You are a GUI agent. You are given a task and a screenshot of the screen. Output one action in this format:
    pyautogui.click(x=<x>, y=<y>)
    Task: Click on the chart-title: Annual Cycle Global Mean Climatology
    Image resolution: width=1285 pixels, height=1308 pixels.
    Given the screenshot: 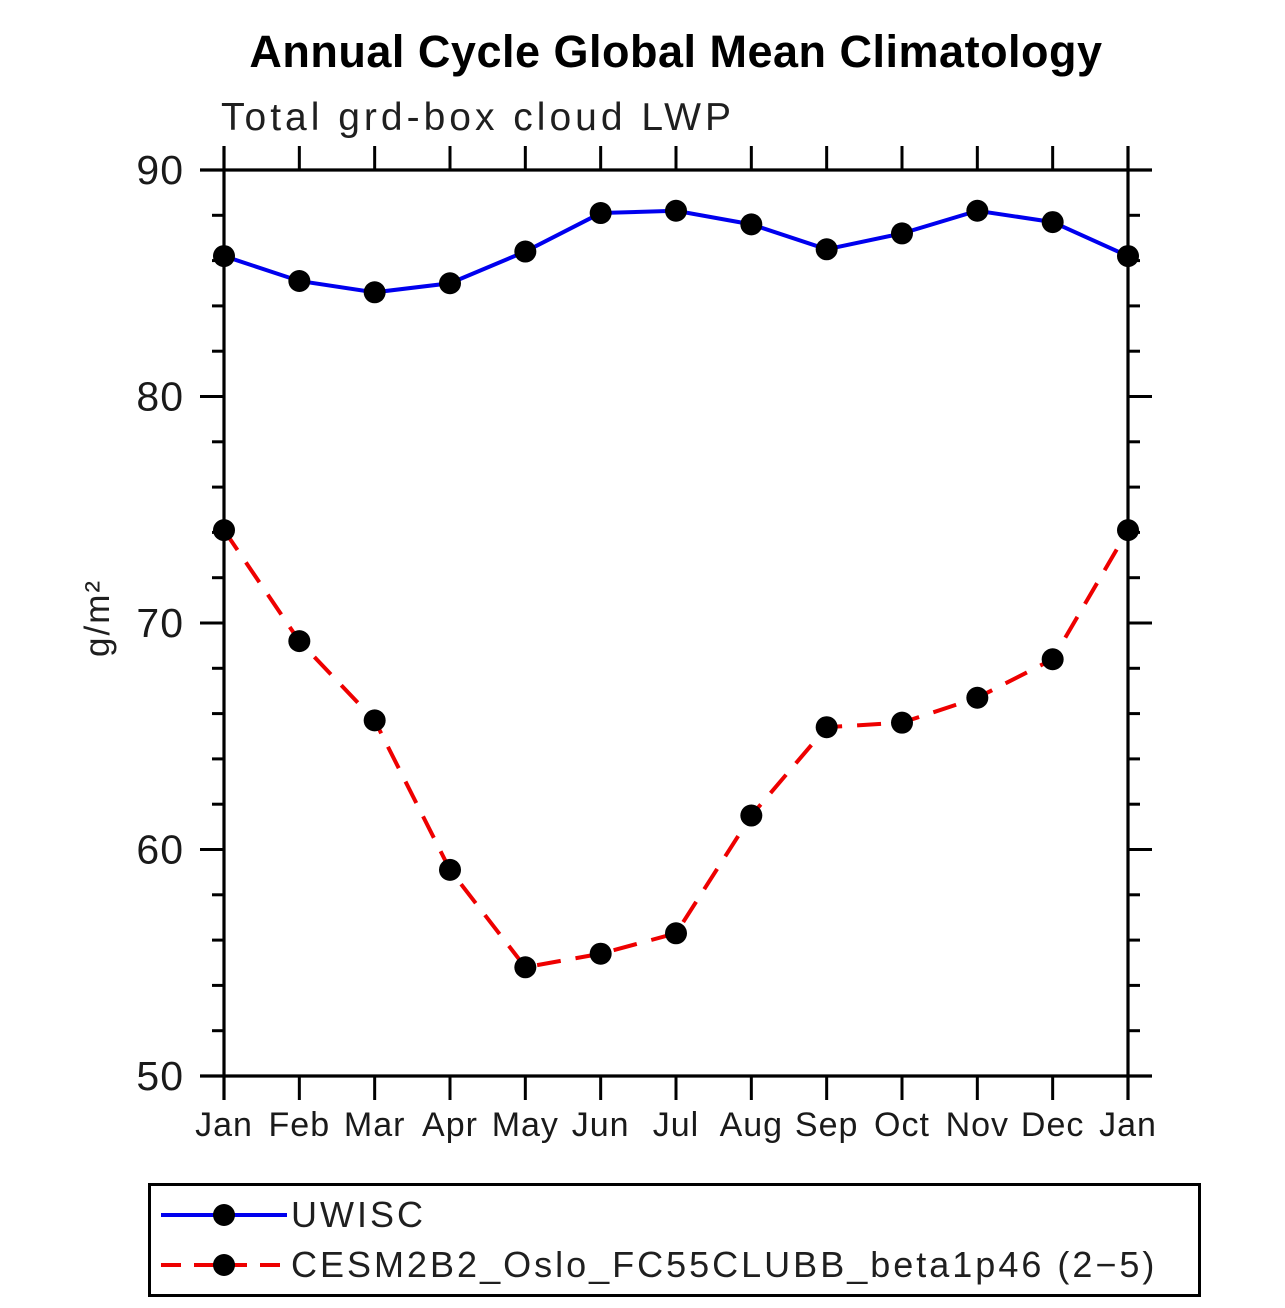 What is the action you would take?
    pyautogui.click(x=676, y=51)
    